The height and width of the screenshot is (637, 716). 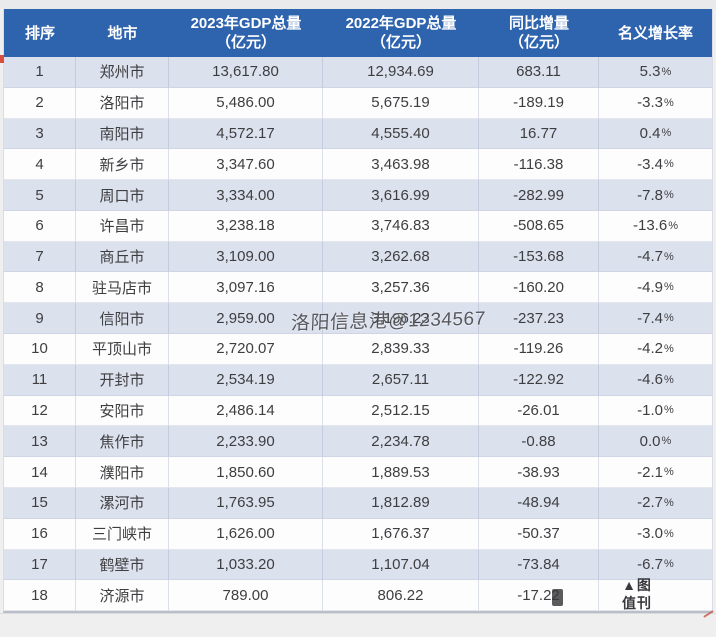 I want to click on gdp-2023-cell: 1,626.00, so click(x=246, y=534).